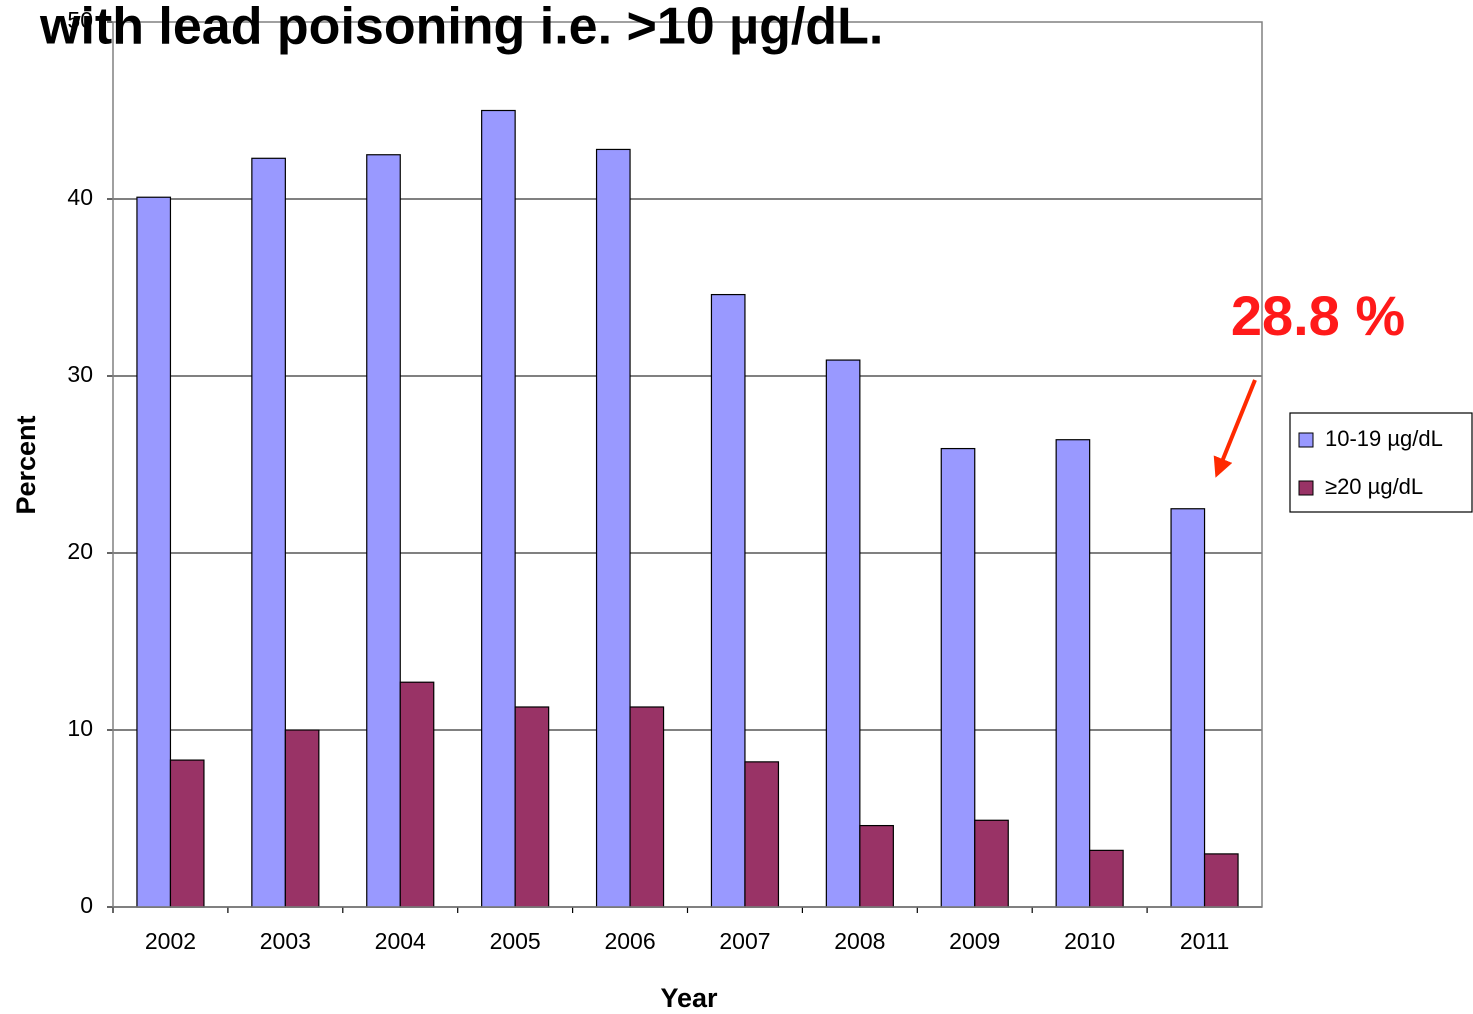 Image resolution: width=1473 pixels, height=1014 pixels. Describe the element at coordinates (80, 728) in the screenshot. I see `y-tick-label: 10` at that location.